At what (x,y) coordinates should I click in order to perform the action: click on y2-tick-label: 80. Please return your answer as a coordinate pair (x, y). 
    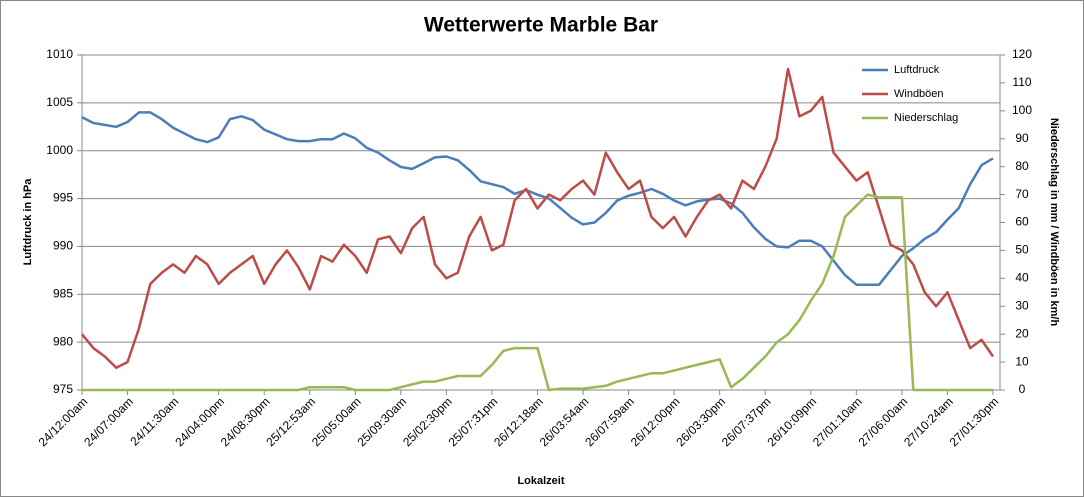
    Looking at the image, I should click on (1022, 166).